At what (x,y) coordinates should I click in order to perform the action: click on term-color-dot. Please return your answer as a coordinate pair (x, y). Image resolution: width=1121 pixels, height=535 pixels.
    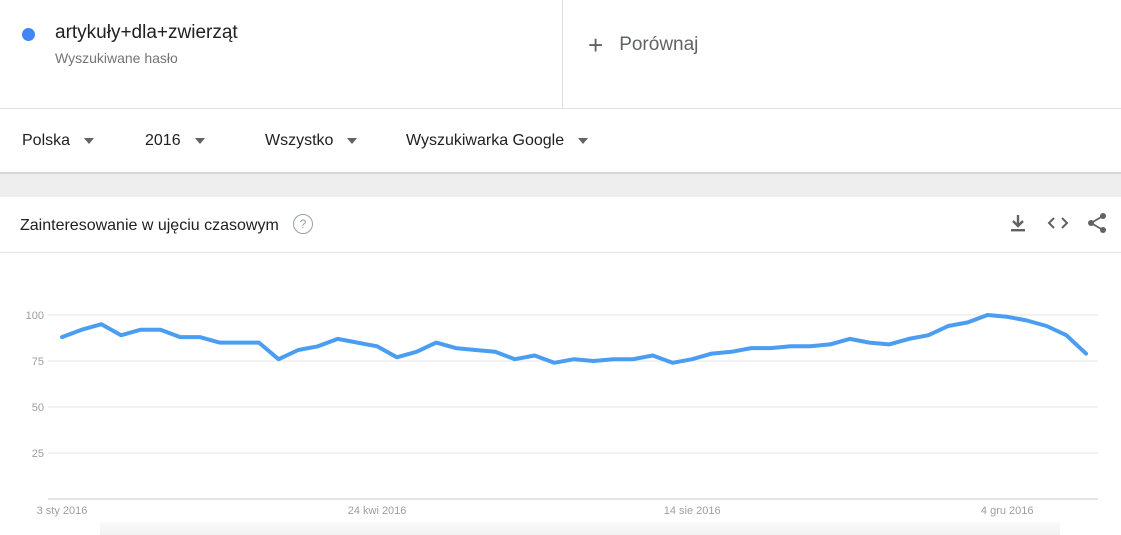
    Looking at the image, I should click on (28, 34).